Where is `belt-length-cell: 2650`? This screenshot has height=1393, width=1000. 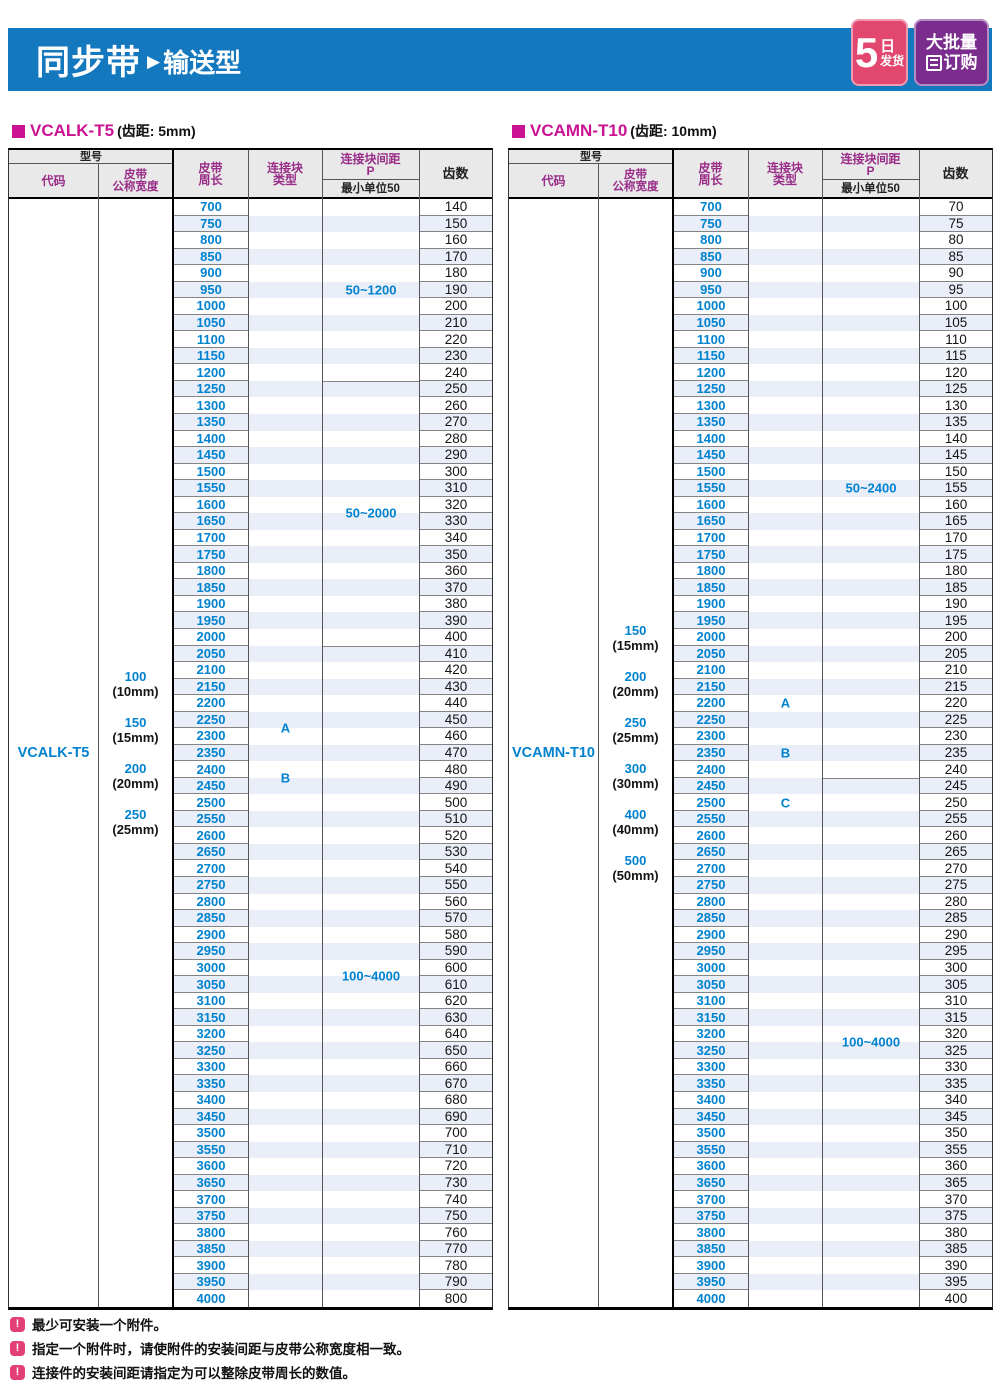 belt-length-cell: 2650 is located at coordinates (211, 852).